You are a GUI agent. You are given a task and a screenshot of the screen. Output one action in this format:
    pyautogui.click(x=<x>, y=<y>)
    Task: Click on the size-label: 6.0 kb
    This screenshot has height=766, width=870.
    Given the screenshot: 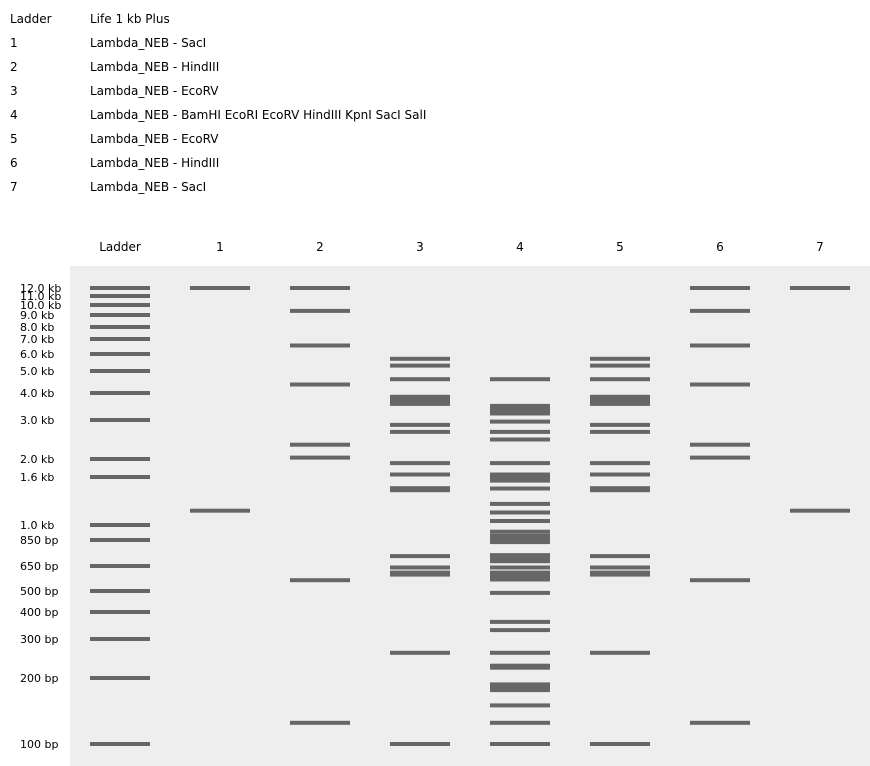 What is the action you would take?
    pyautogui.click(x=37, y=354)
    